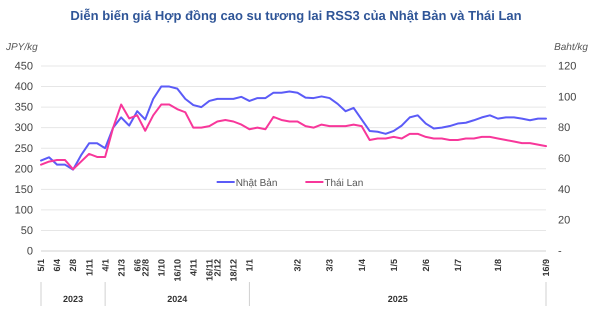  What do you see at coordinates (29, 252) in the screenshot?
I see `y-tick-label: 0` at bounding box center [29, 252].